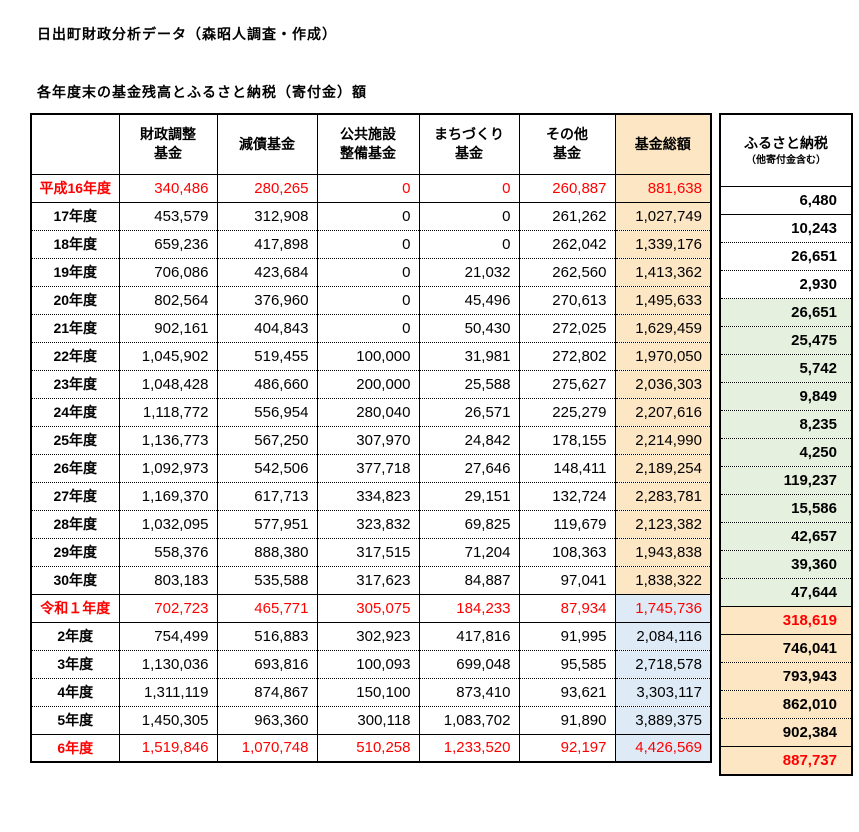  What do you see at coordinates (567, 664) in the screenshot?
I see `fund-value-cell: 95,585` at bounding box center [567, 664].